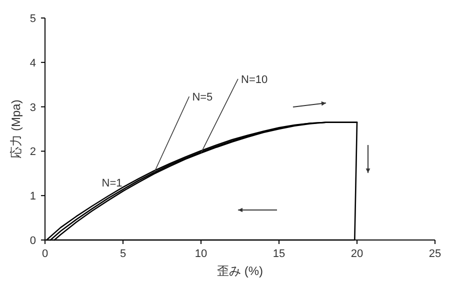 Image resolution: width=450 pixels, height=295 pixels. What do you see at coordinates (201, 254) in the screenshot?
I see `x-tick-label: 10` at bounding box center [201, 254].